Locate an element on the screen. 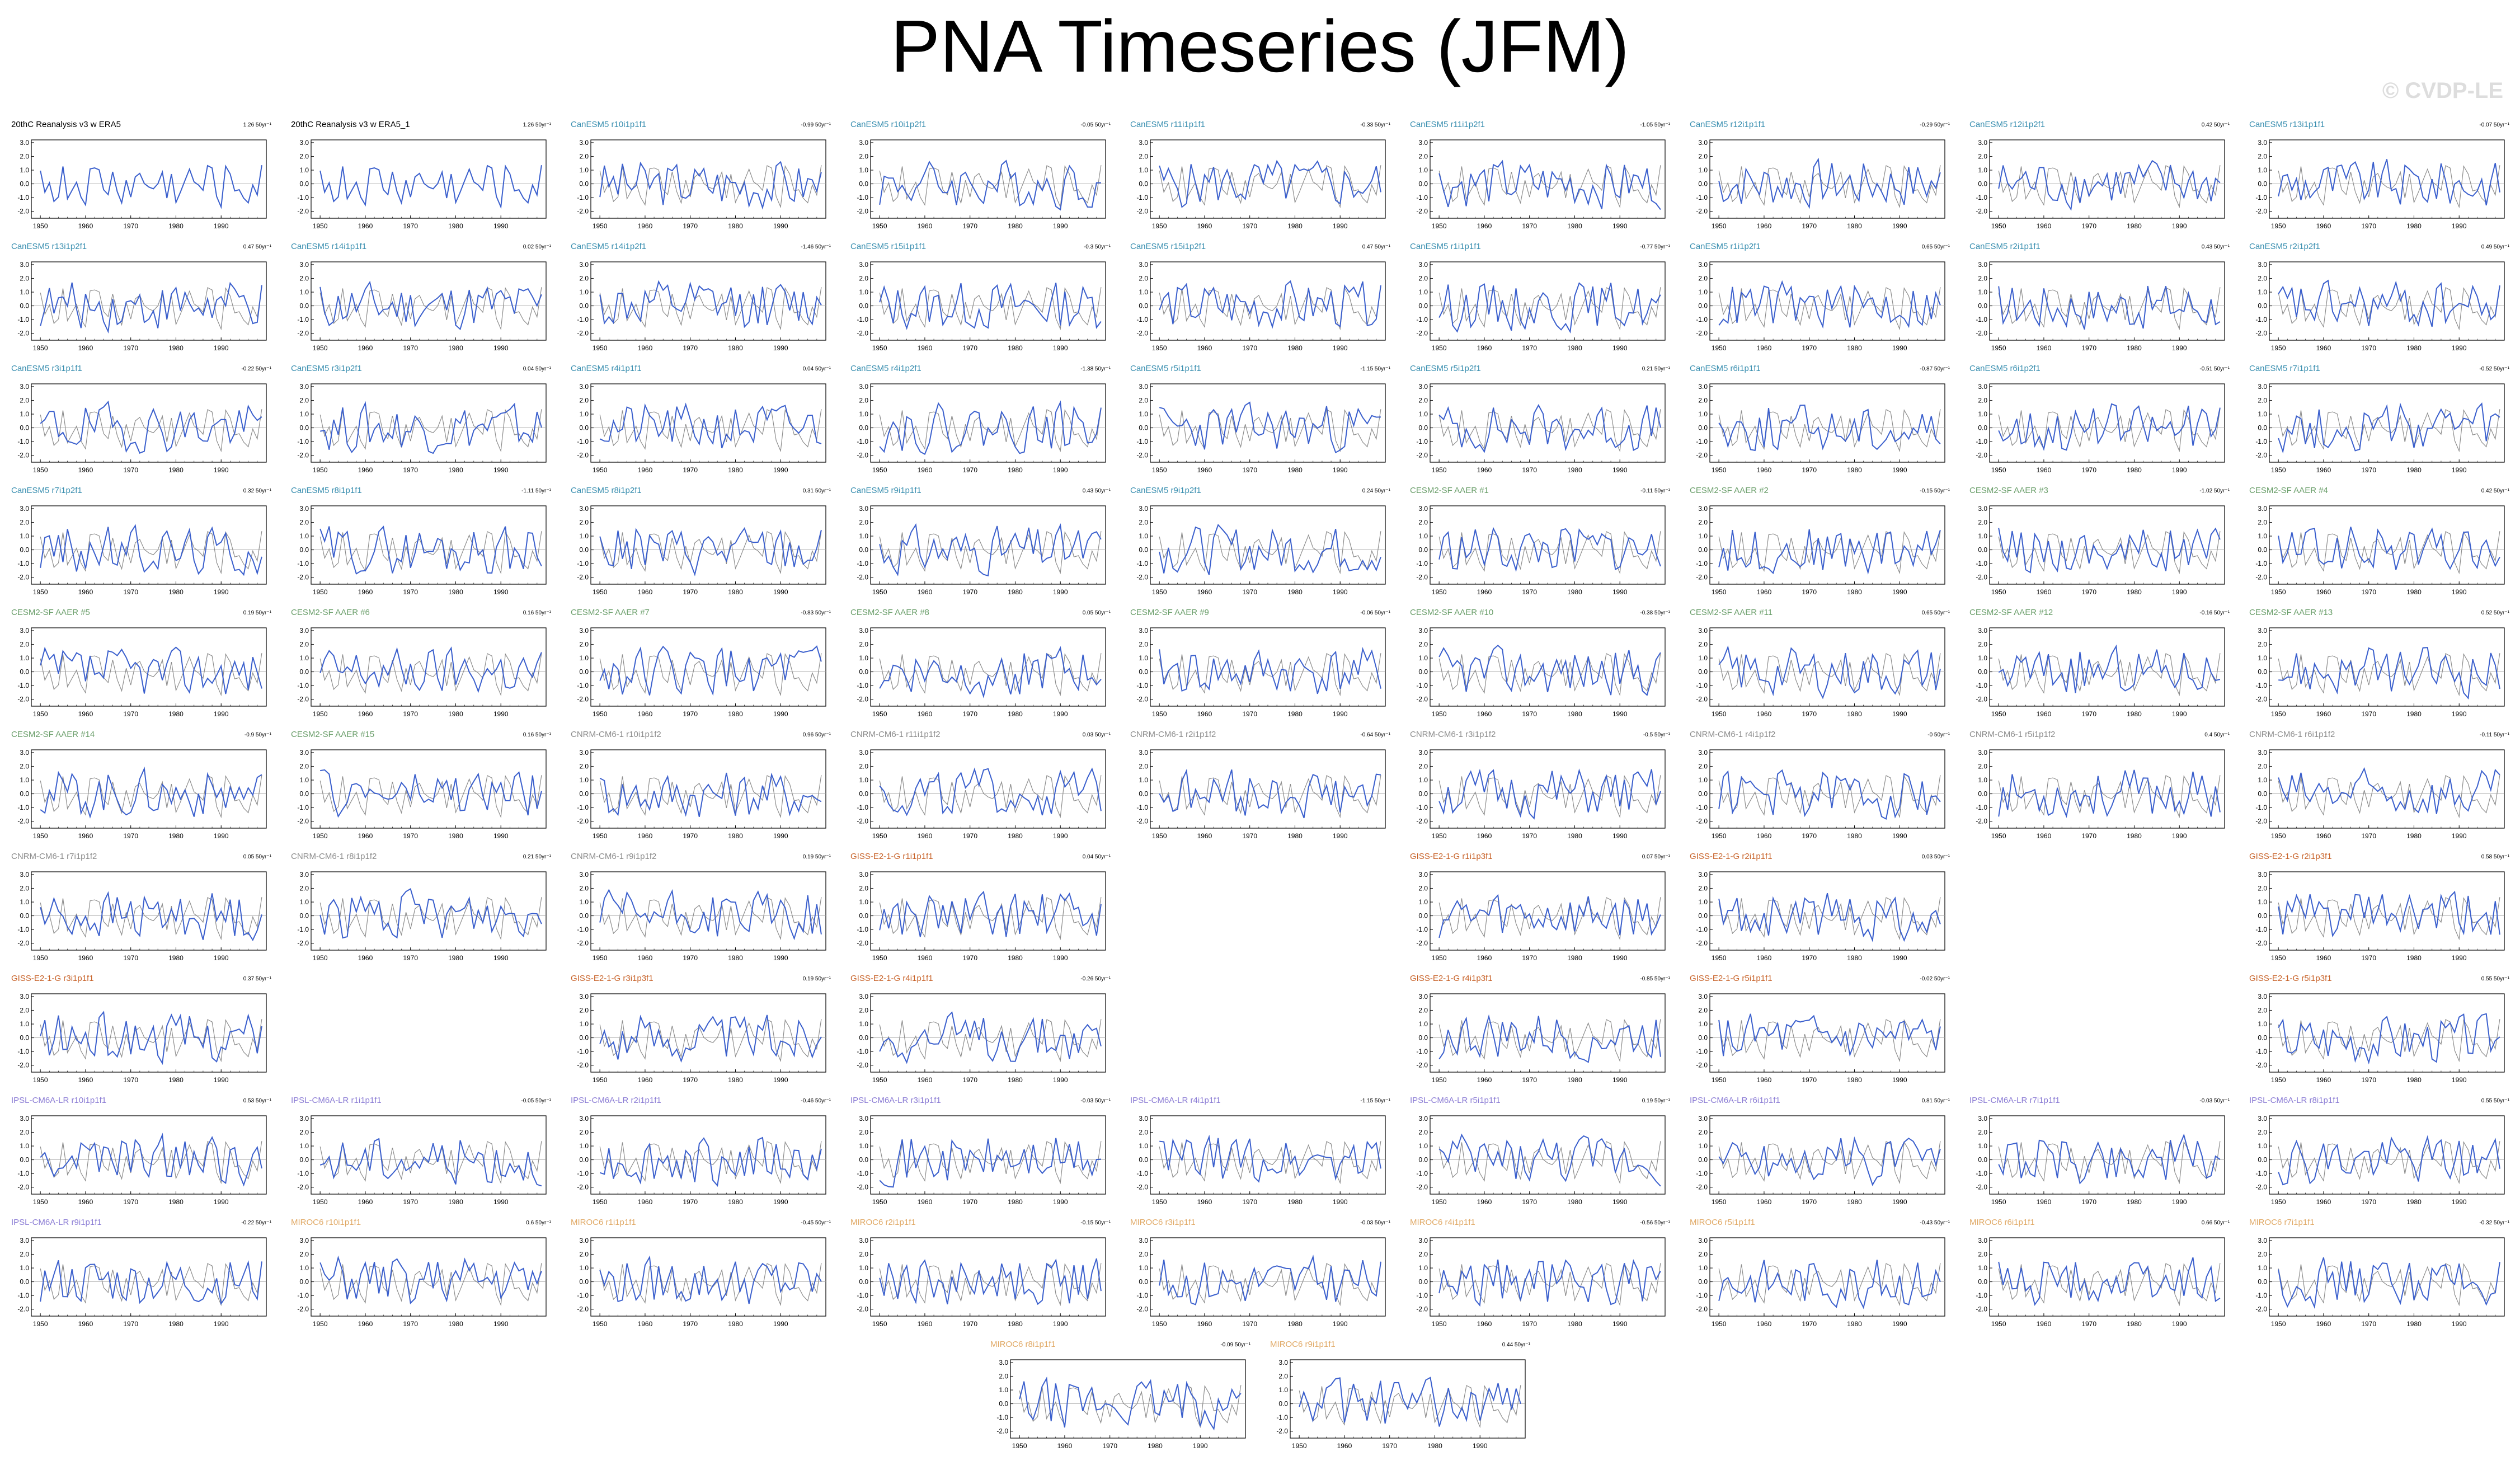 This screenshot has height=1470, width=2520. panel-title: GISS-E2-1-G r1i1p1f1 is located at coordinates (892, 856).